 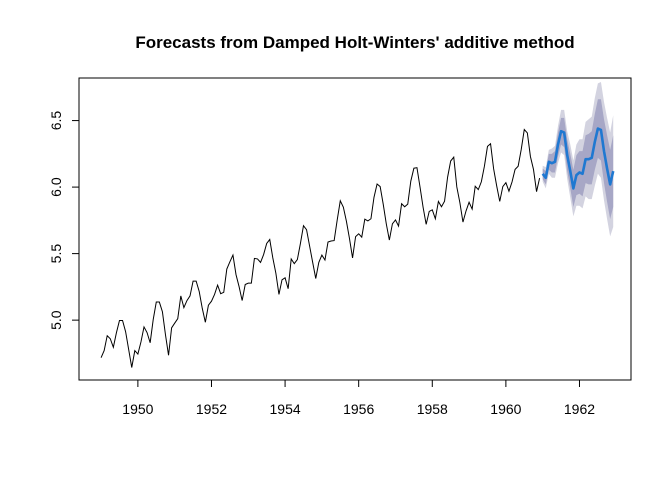 I want to click on x-tick-label: 1962, so click(x=579, y=409).